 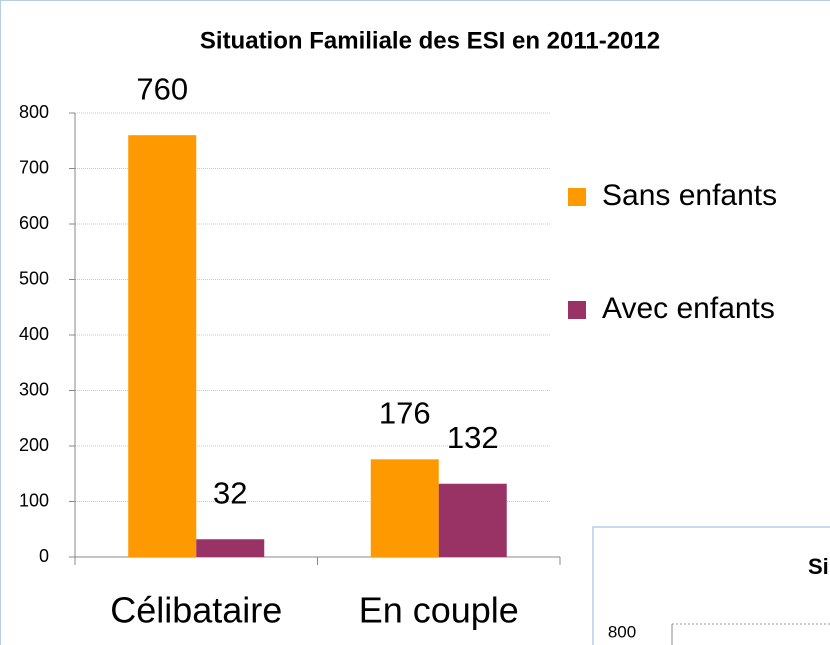 What do you see at coordinates (230, 492) in the screenshot?
I see `data-label: 32` at bounding box center [230, 492].